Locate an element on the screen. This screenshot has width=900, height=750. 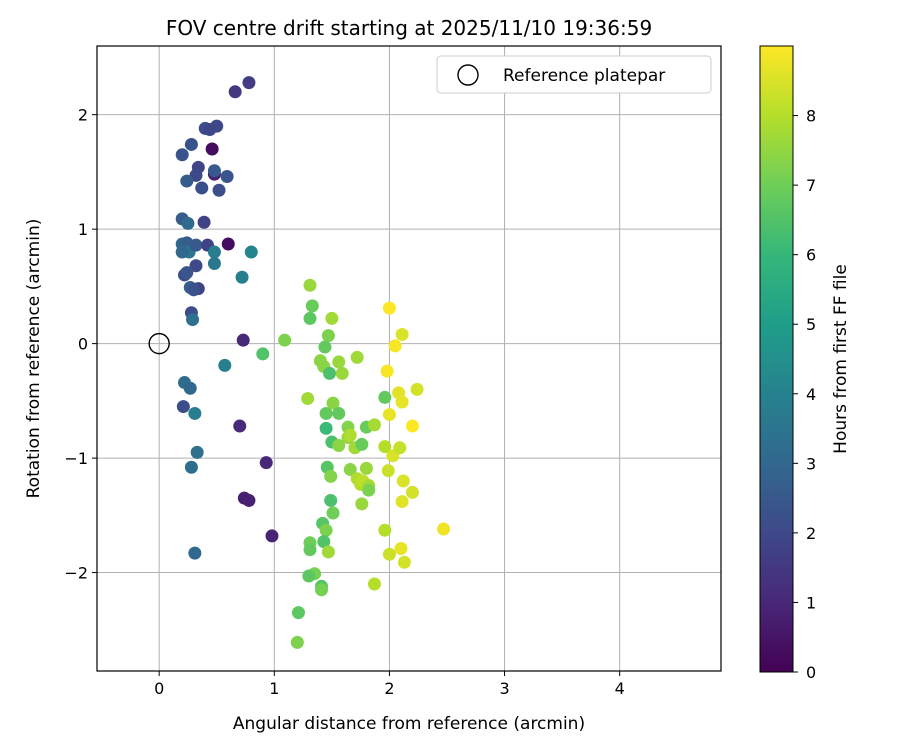
x-axis-label: Angular distance from reference (arcmin) is located at coordinates (409, 724).